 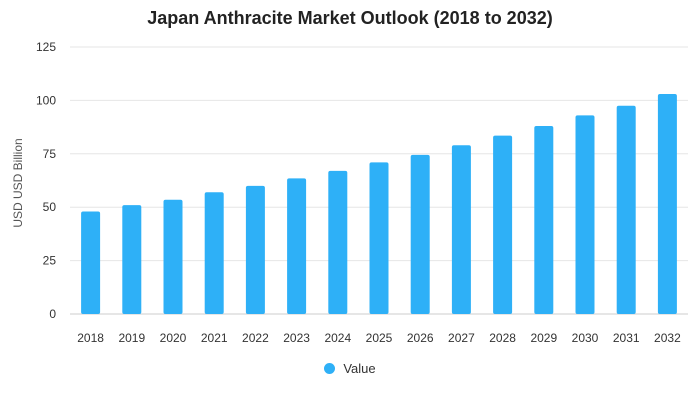 I want to click on legend-marker, so click(x=330, y=368).